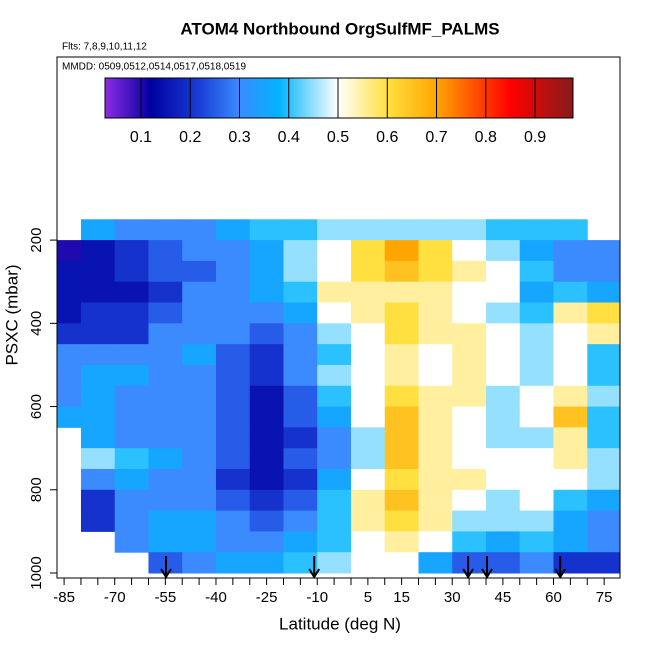 Image resolution: width=650 pixels, height=650 pixels. Describe the element at coordinates (267, 597) in the screenshot. I see `x-tick-label: -25` at that location.